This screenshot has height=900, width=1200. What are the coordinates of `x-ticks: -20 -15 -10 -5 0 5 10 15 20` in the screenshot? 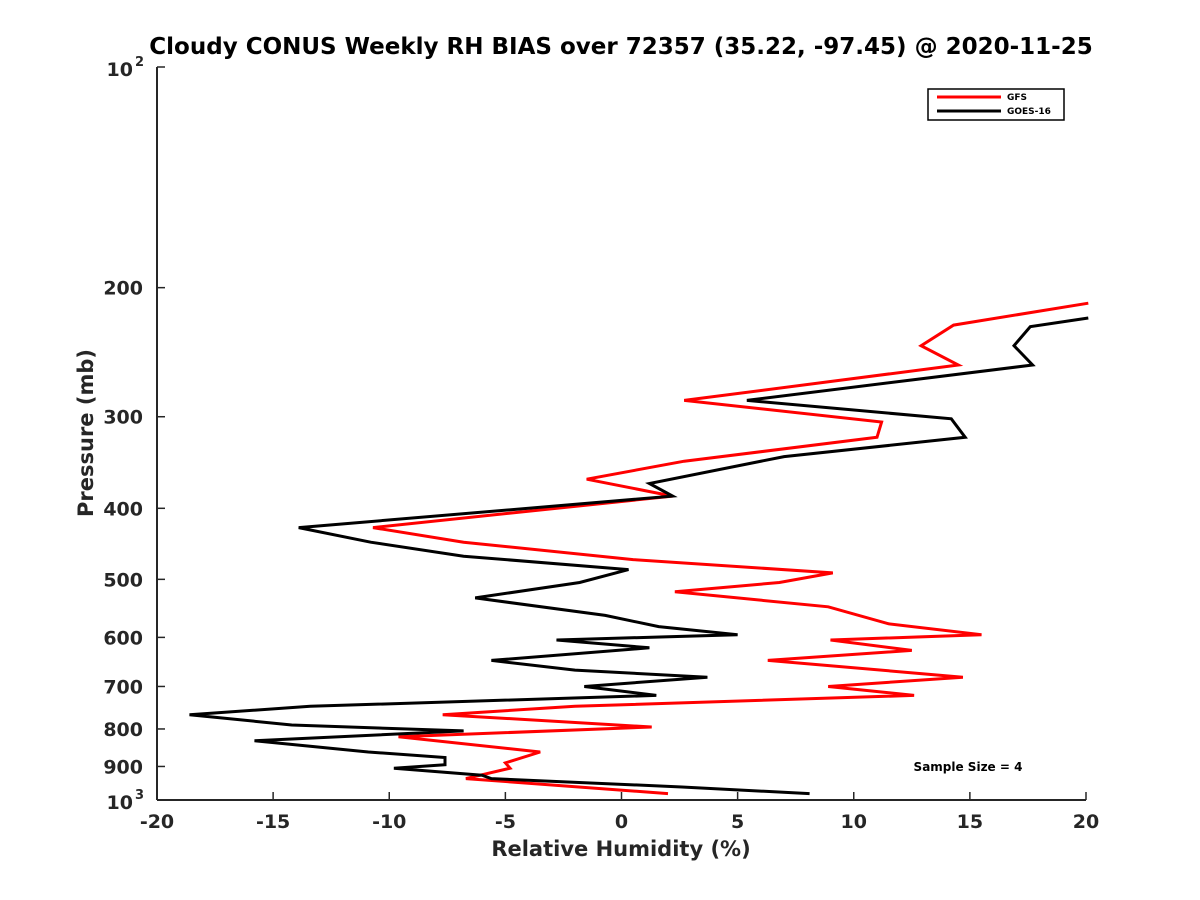 It's located at (619, 812).